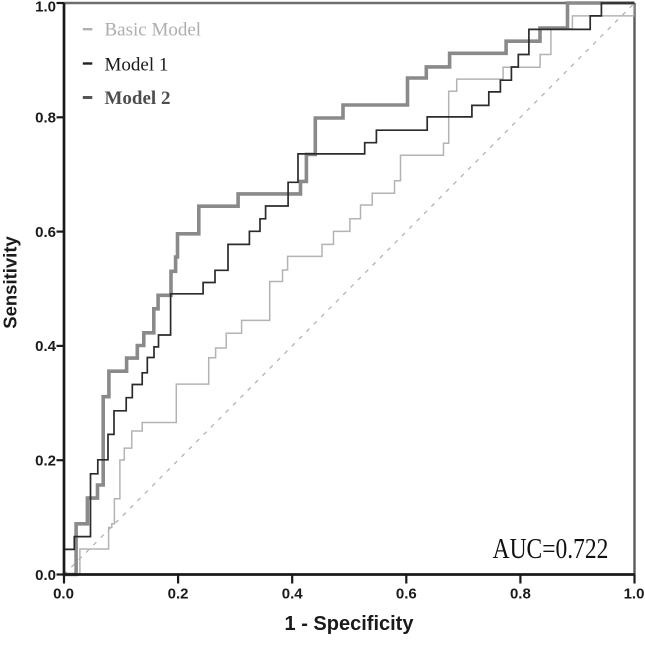 This screenshot has width=645, height=645. I want to click on svg-text: Model 1, so click(137, 64).